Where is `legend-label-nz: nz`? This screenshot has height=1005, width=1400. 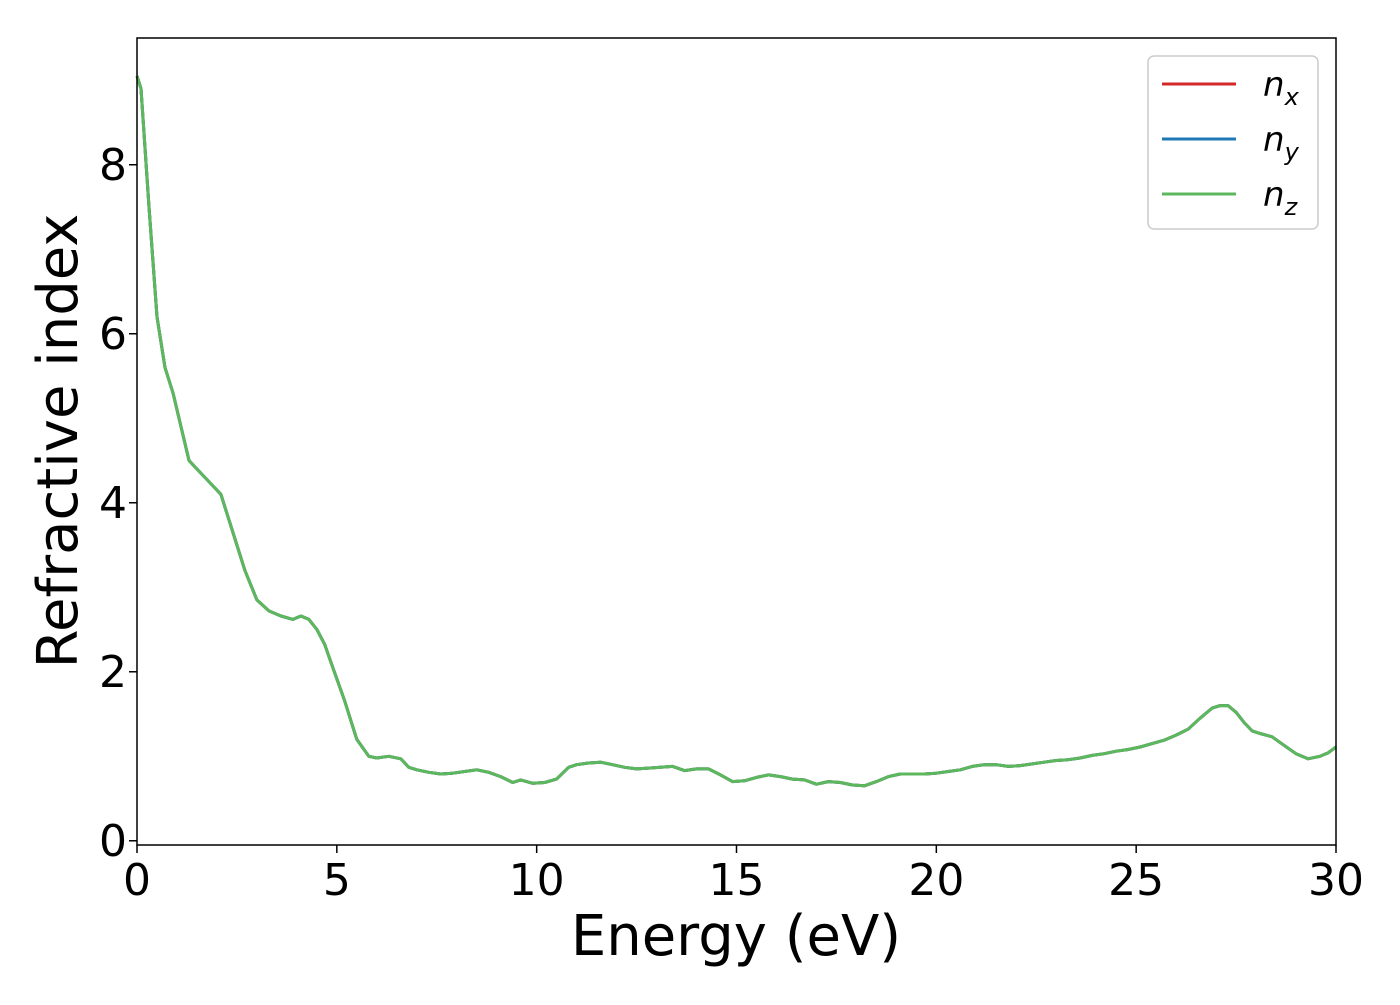 legend-label-nz: nz is located at coordinates (1281, 198).